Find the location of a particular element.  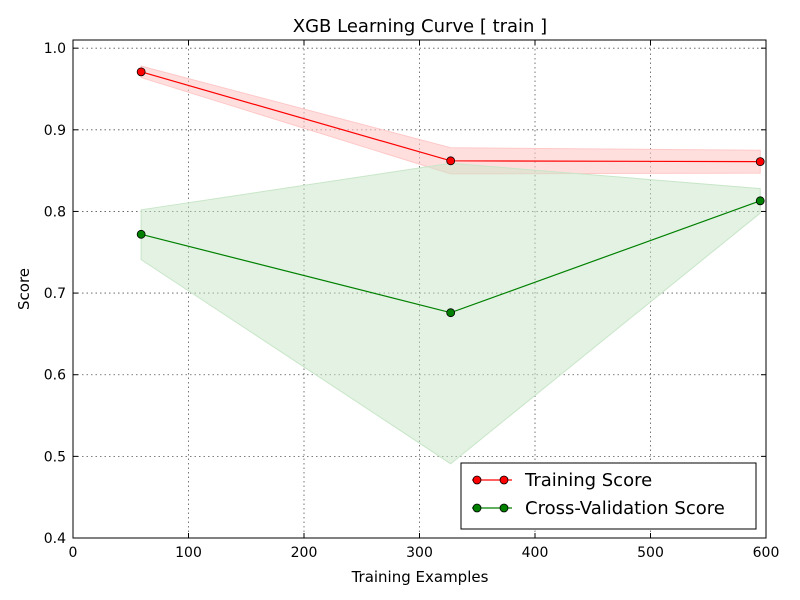

x-tick-label: 200 is located at coordinates (304, 553).